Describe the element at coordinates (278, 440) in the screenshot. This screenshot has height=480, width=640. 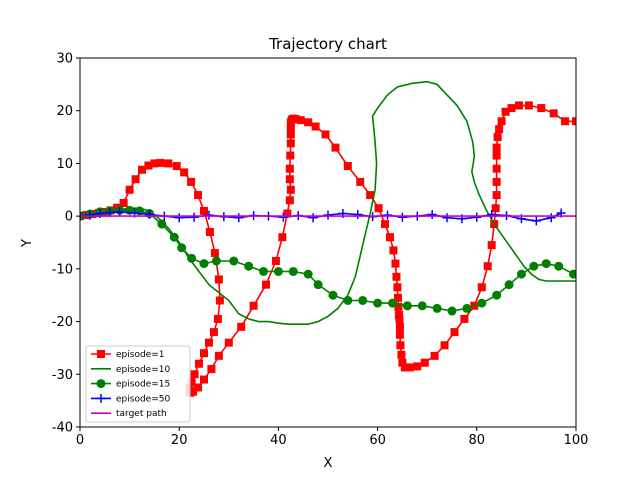
I see `x-tick-label: 40` at that location.